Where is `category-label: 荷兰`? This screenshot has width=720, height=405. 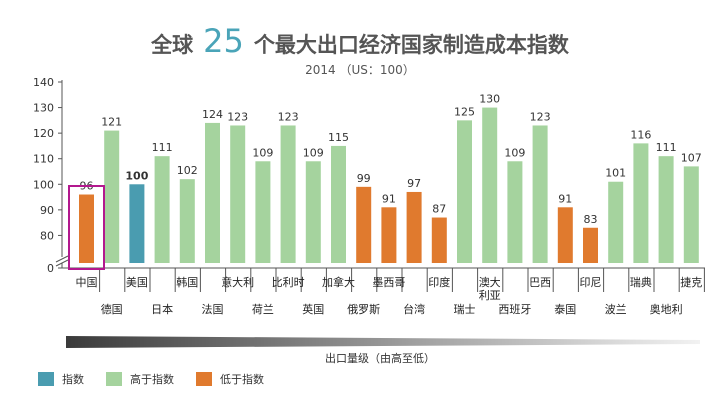
category-label: 荷兰 is located at coordinates (263, 309).